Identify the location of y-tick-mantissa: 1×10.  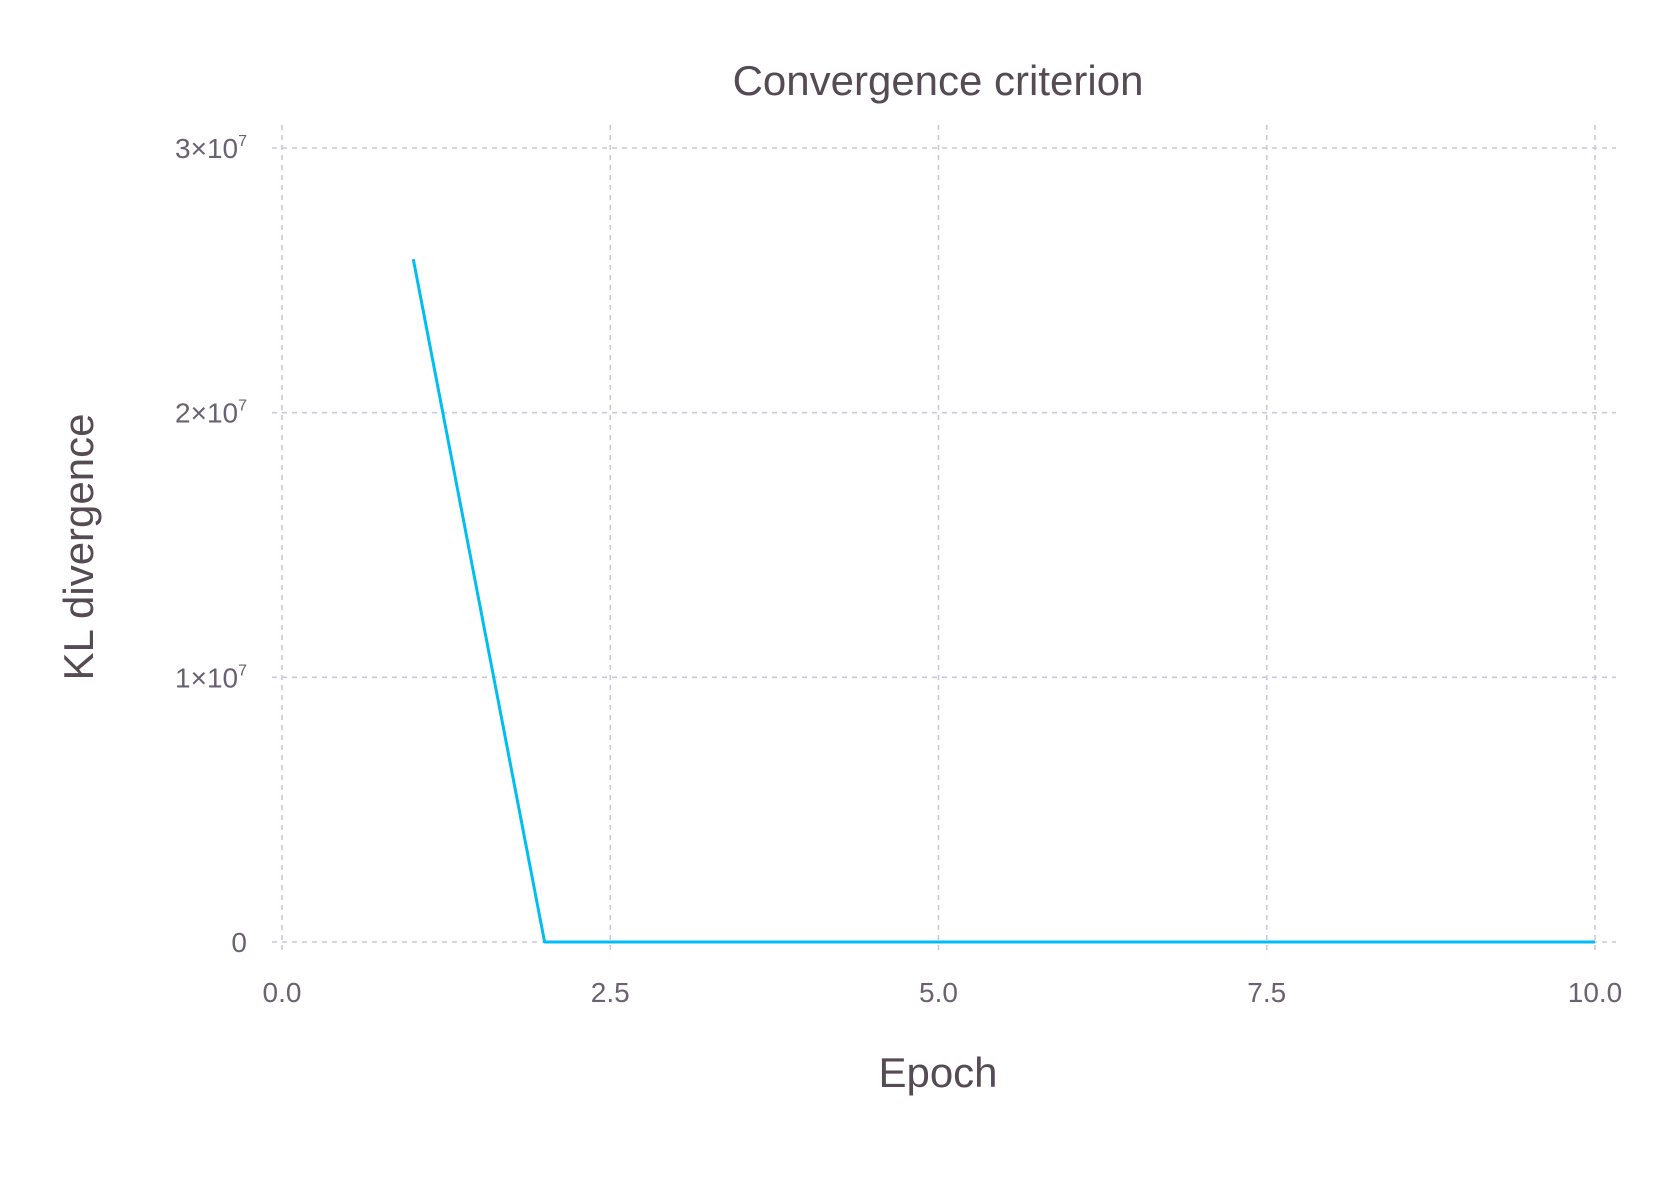
(206, 677).